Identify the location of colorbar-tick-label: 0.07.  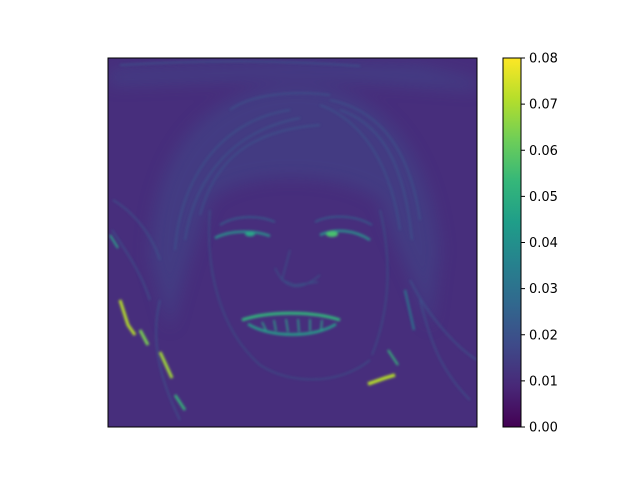
(543, 105).